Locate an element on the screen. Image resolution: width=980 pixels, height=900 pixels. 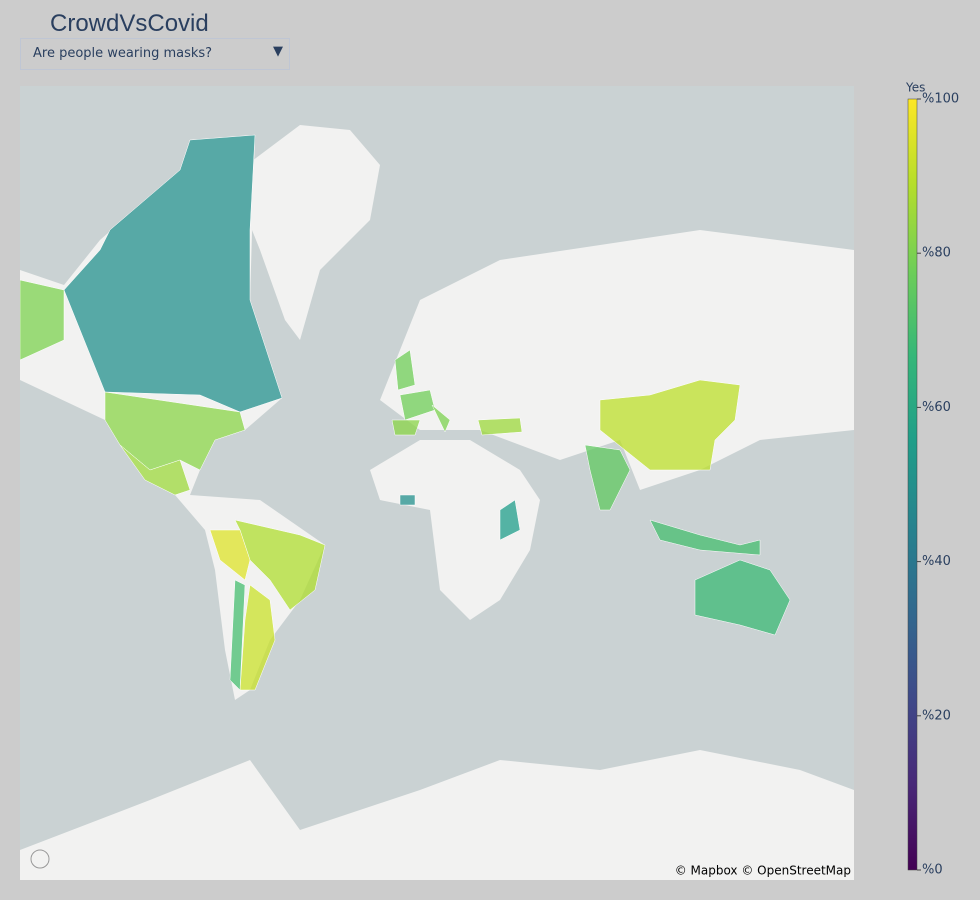
colorbar-tick-label: %80 is located at coordinates (936, 253).